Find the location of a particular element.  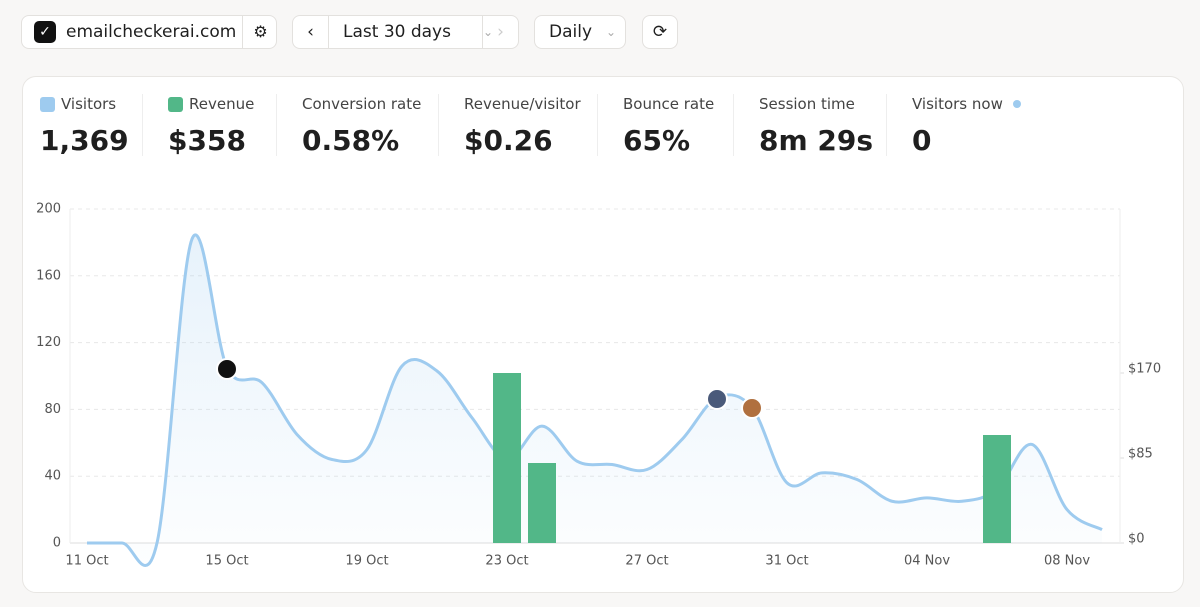

metric: Session time 8m 29s is located at coordinates (816, 125).